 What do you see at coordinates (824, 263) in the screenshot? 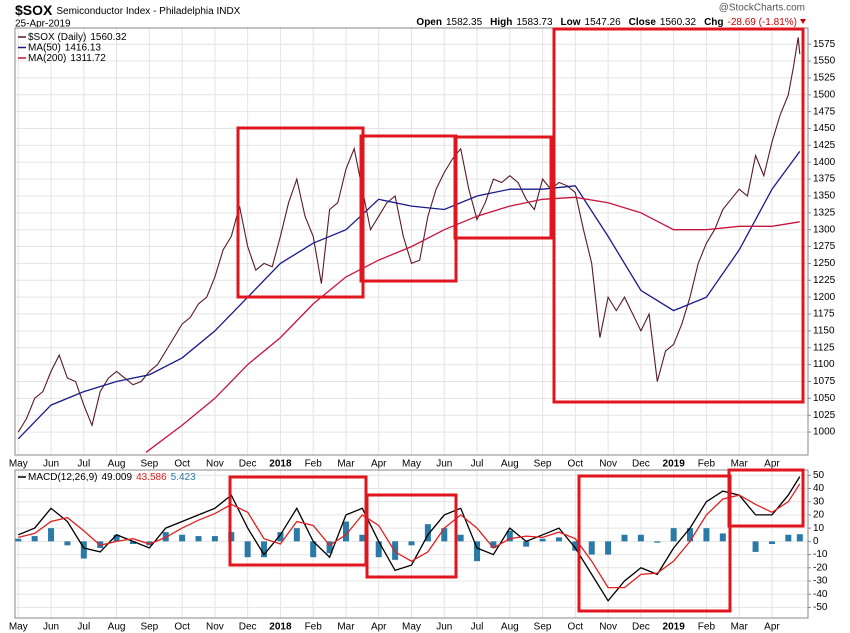
I see `y-tick-label: 1250` at bounding box center [824, 263].